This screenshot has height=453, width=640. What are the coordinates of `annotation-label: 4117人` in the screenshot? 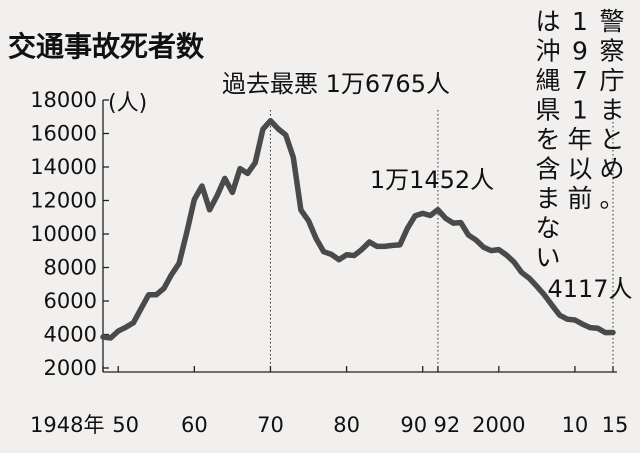 It's located at (589, 289).